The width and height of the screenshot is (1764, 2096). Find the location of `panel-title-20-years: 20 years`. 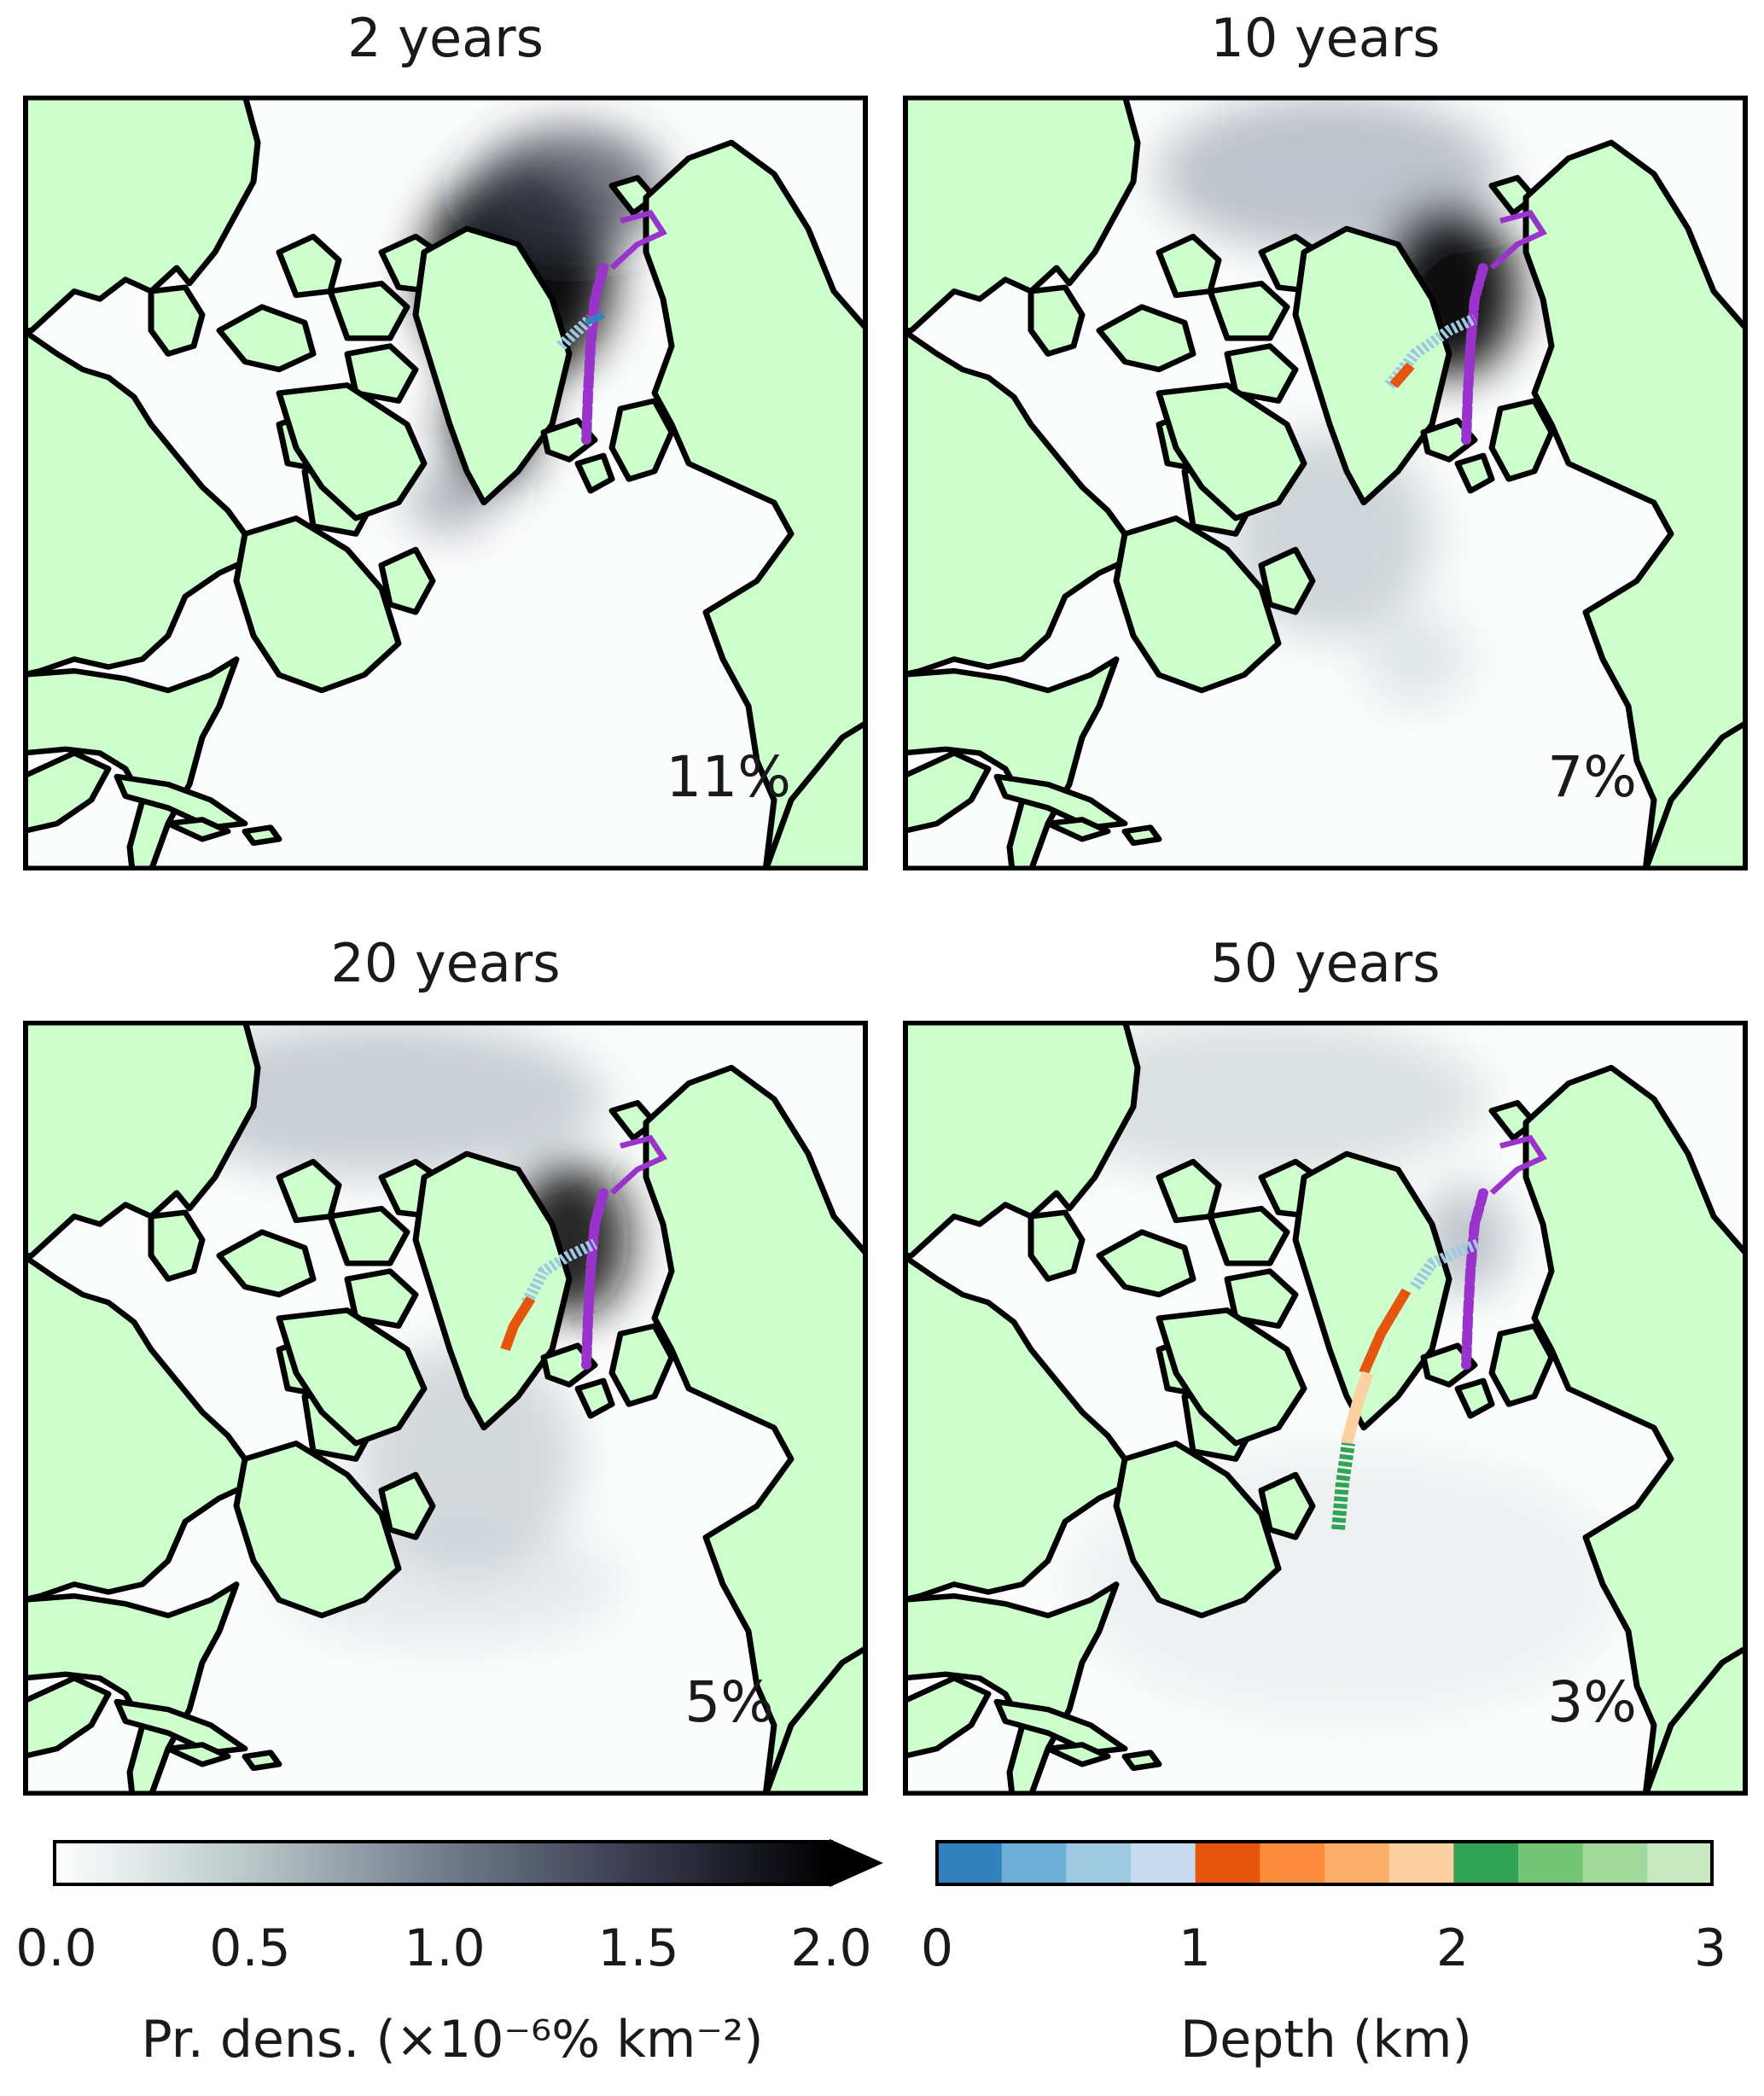

panel-title-20-years: 20 years is located at coordinates (446, 963).